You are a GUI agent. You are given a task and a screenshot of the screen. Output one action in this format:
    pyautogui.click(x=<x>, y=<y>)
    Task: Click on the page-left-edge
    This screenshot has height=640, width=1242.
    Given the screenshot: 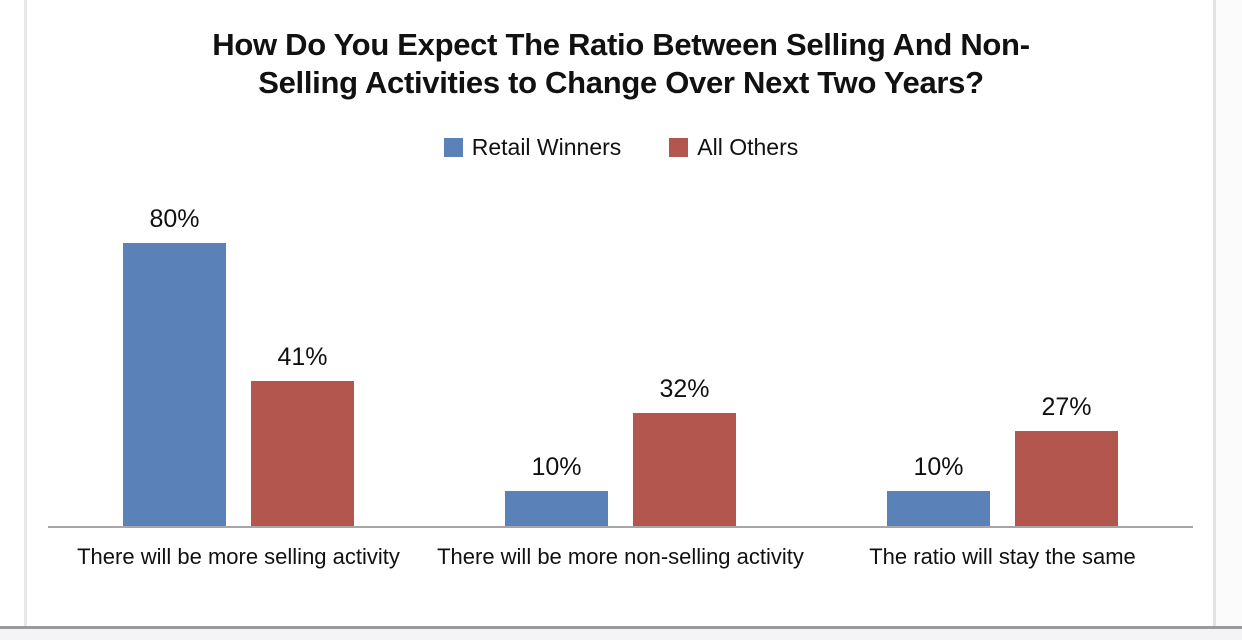 What is the action you would take?
    pyautogui.click(x=25, y=314)
    